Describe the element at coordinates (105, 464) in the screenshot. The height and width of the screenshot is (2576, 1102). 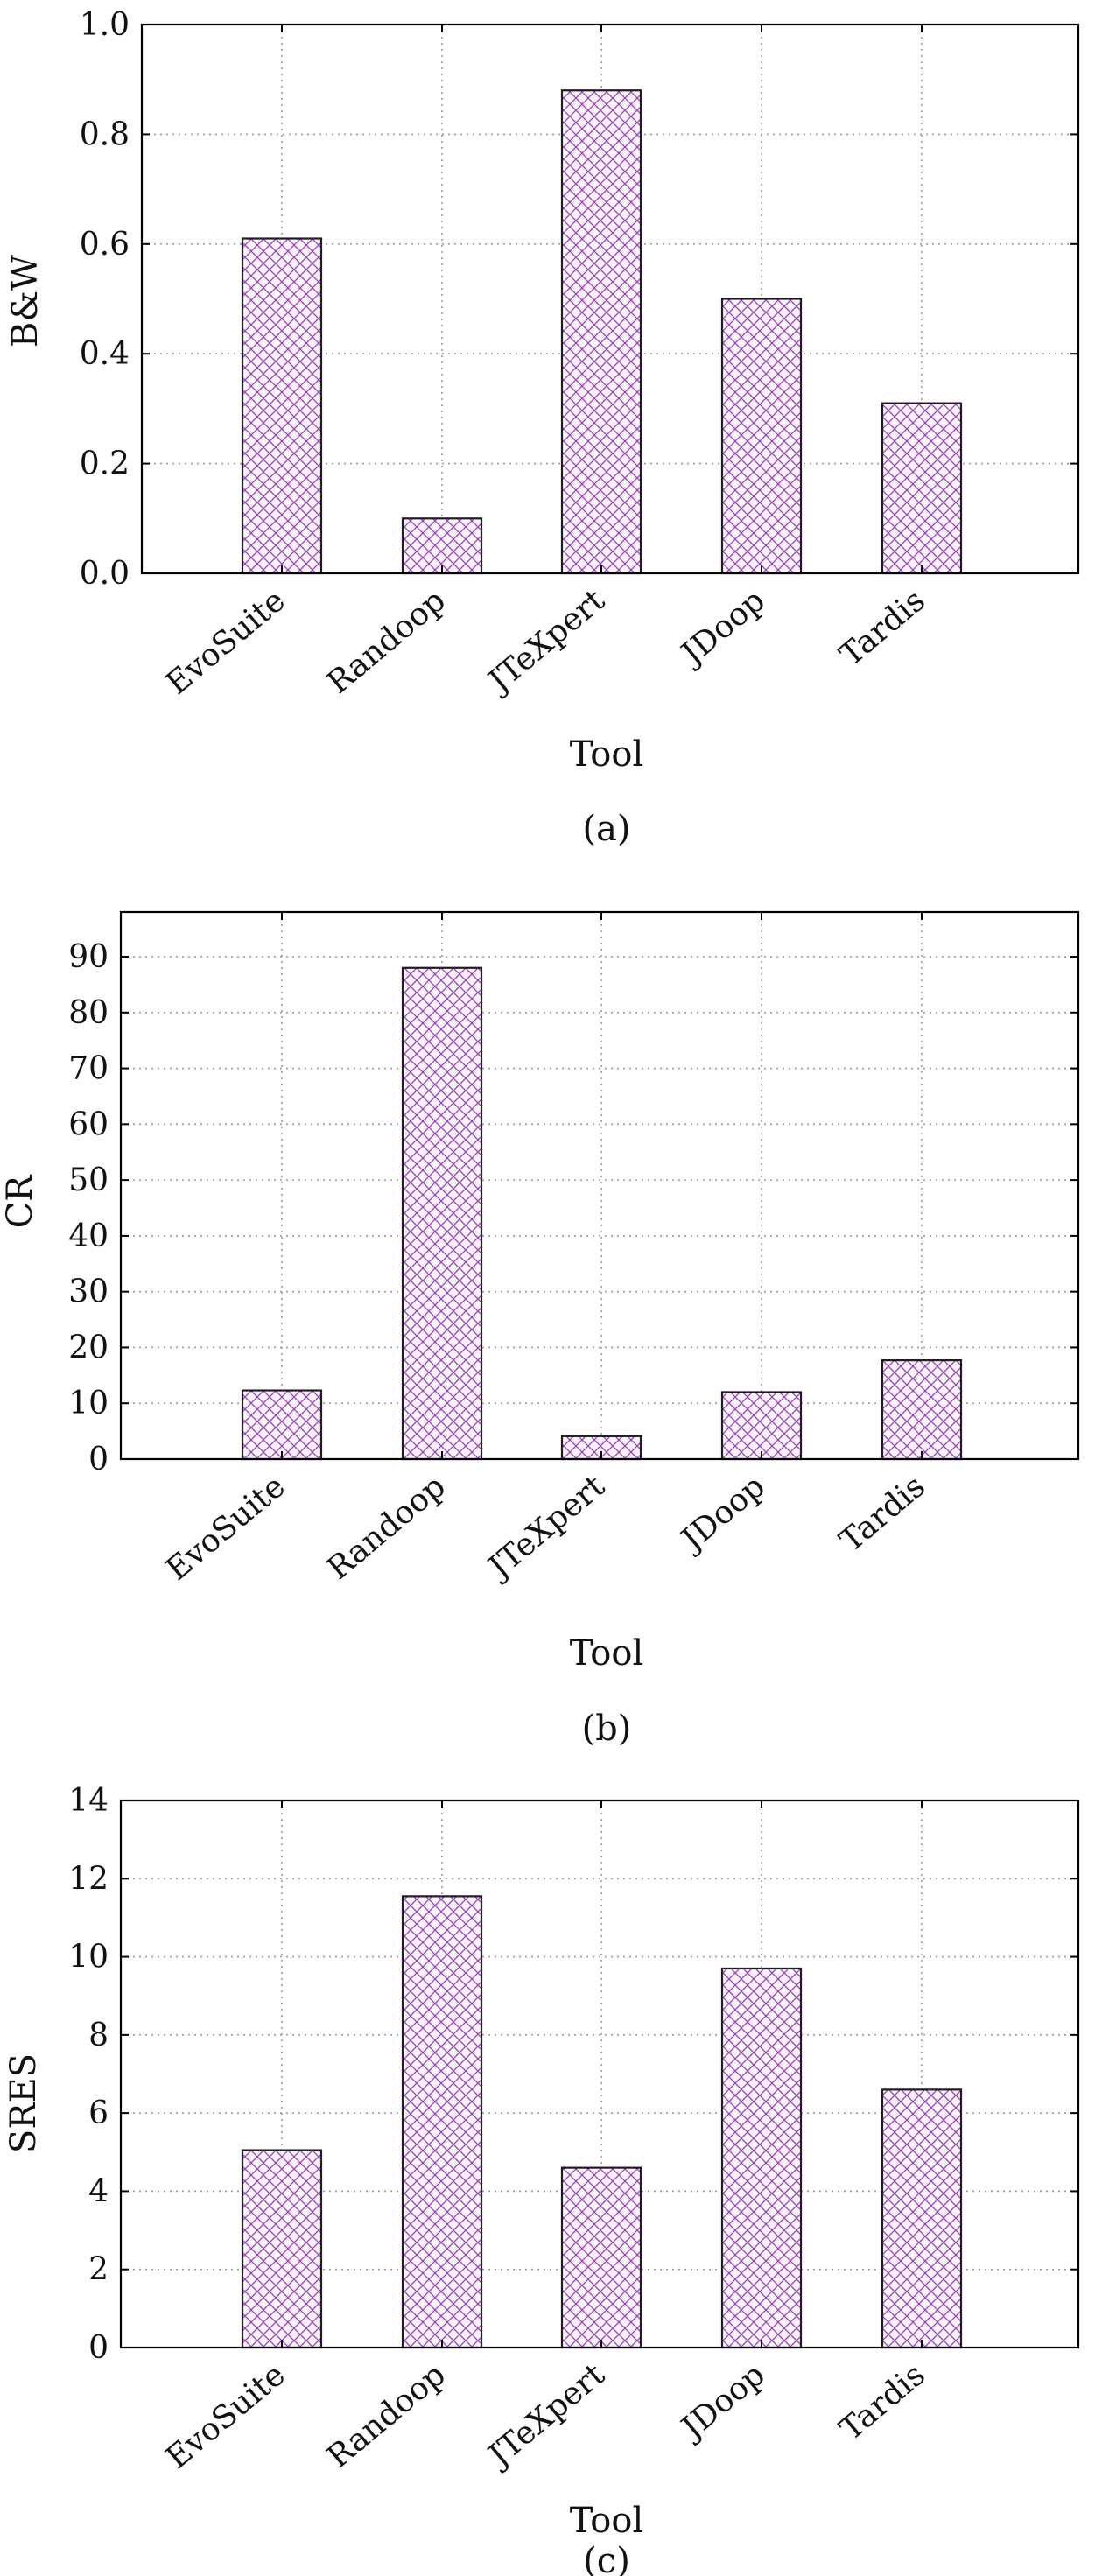
I see `y-tick-label: 0.2` at that location.